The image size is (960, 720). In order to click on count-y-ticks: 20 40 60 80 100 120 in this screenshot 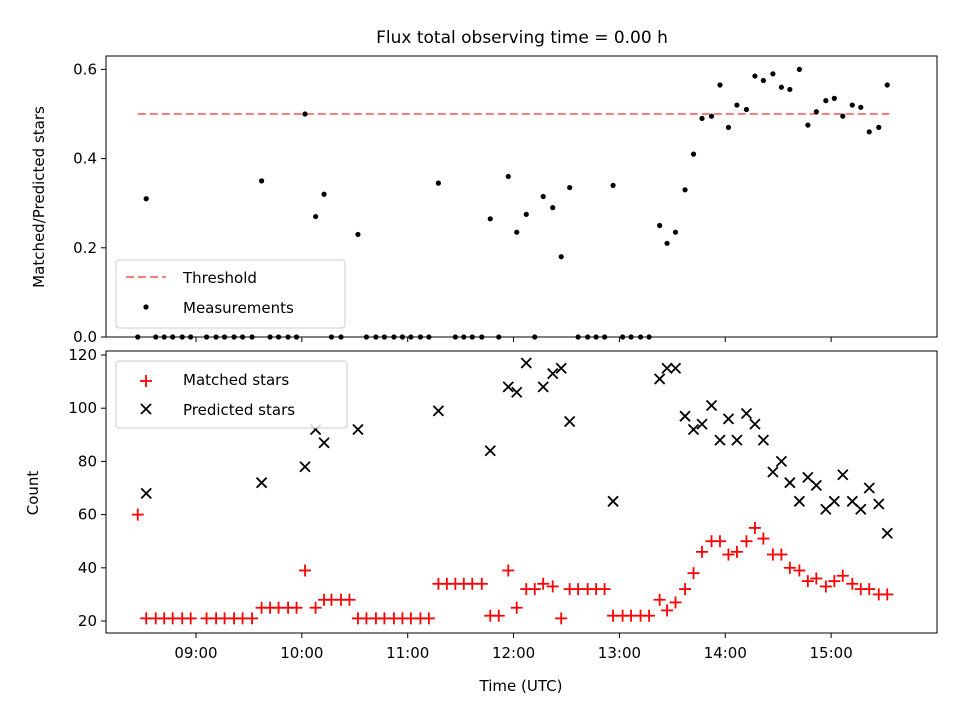, I will do `click(87, 488)`.